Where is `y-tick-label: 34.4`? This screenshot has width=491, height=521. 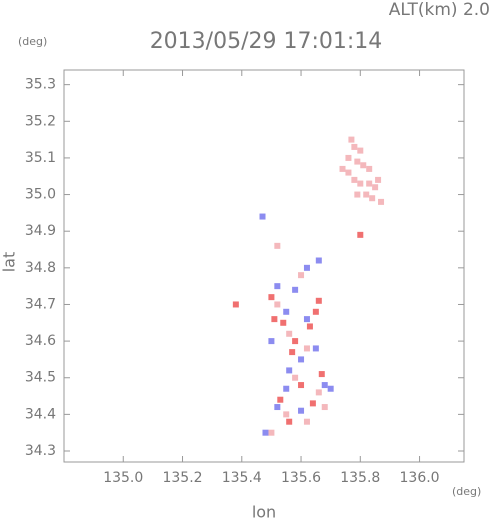 y-tick-label: 34.4 is located at coordinates (40, 414).